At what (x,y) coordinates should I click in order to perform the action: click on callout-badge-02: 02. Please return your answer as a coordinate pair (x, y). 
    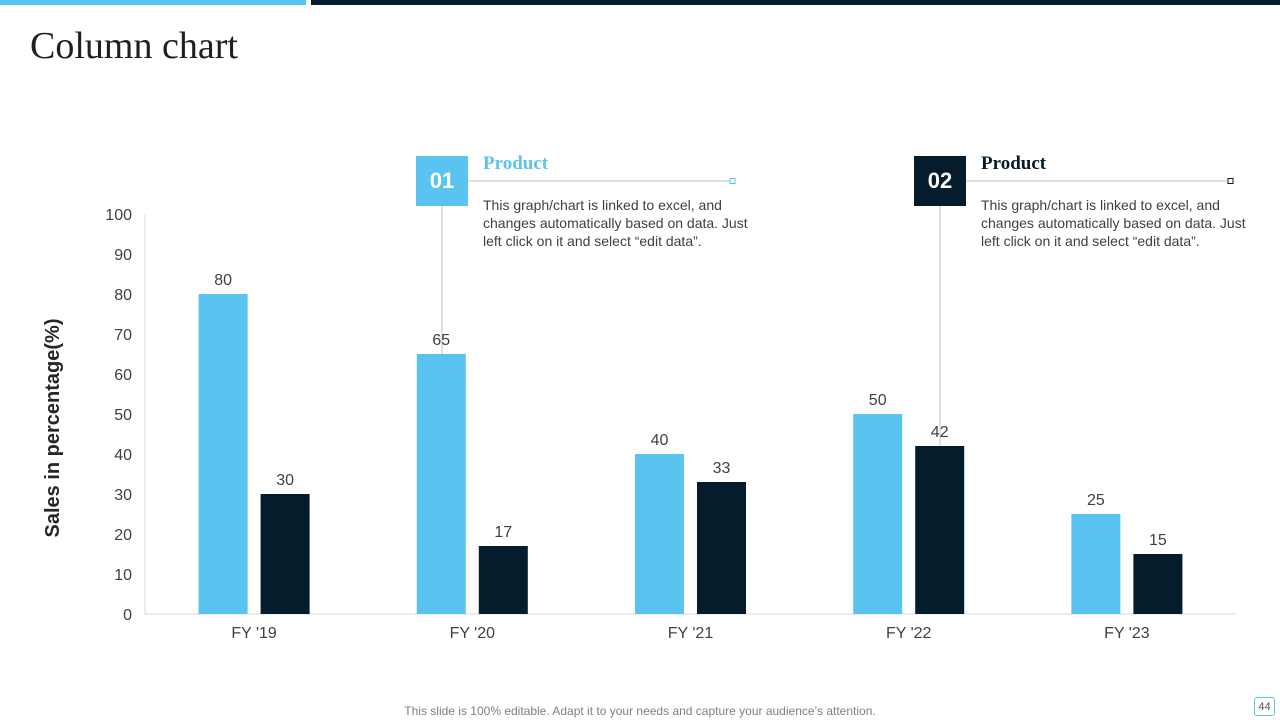
    Looking at the image, I should click on (940, 181).